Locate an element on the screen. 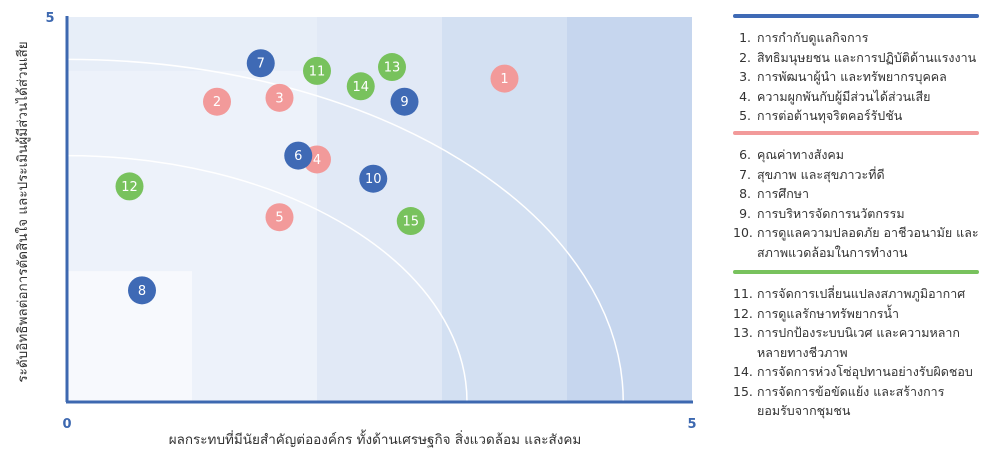 The image size is (1000, 465). legend-item: 9. การบริหารจัดการนวัตกรรม is located at coordinates (856, 214).